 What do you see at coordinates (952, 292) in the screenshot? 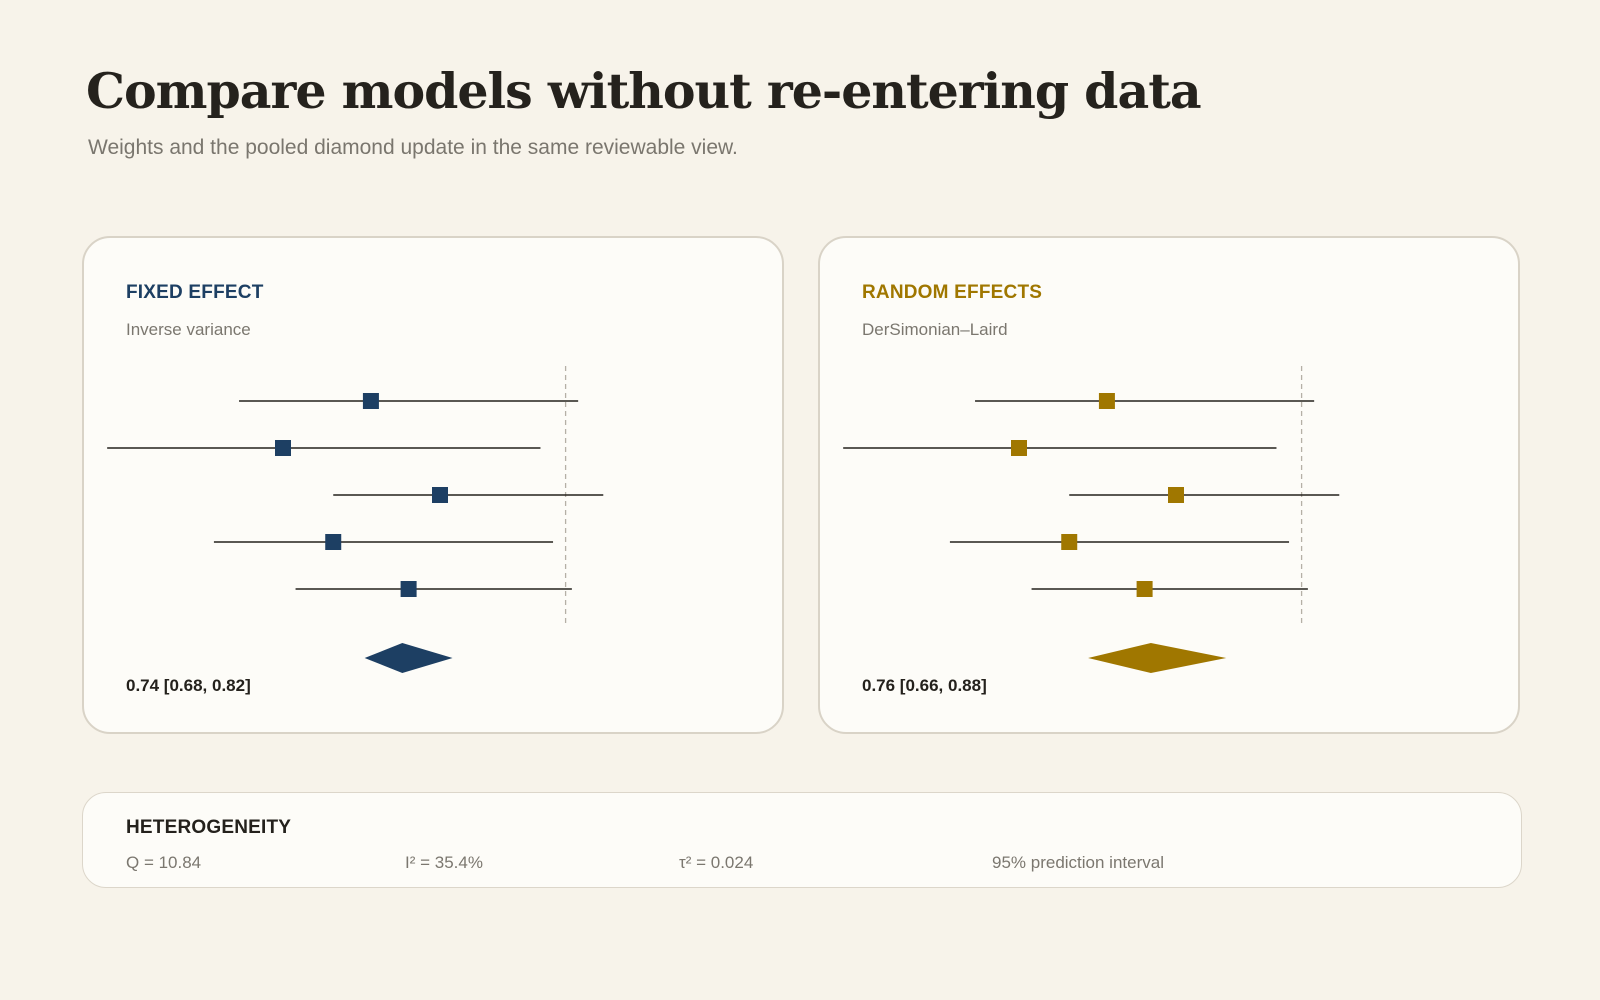
I see `card-title: RANDOM EFFECTS` at bounding box center [952, 292].